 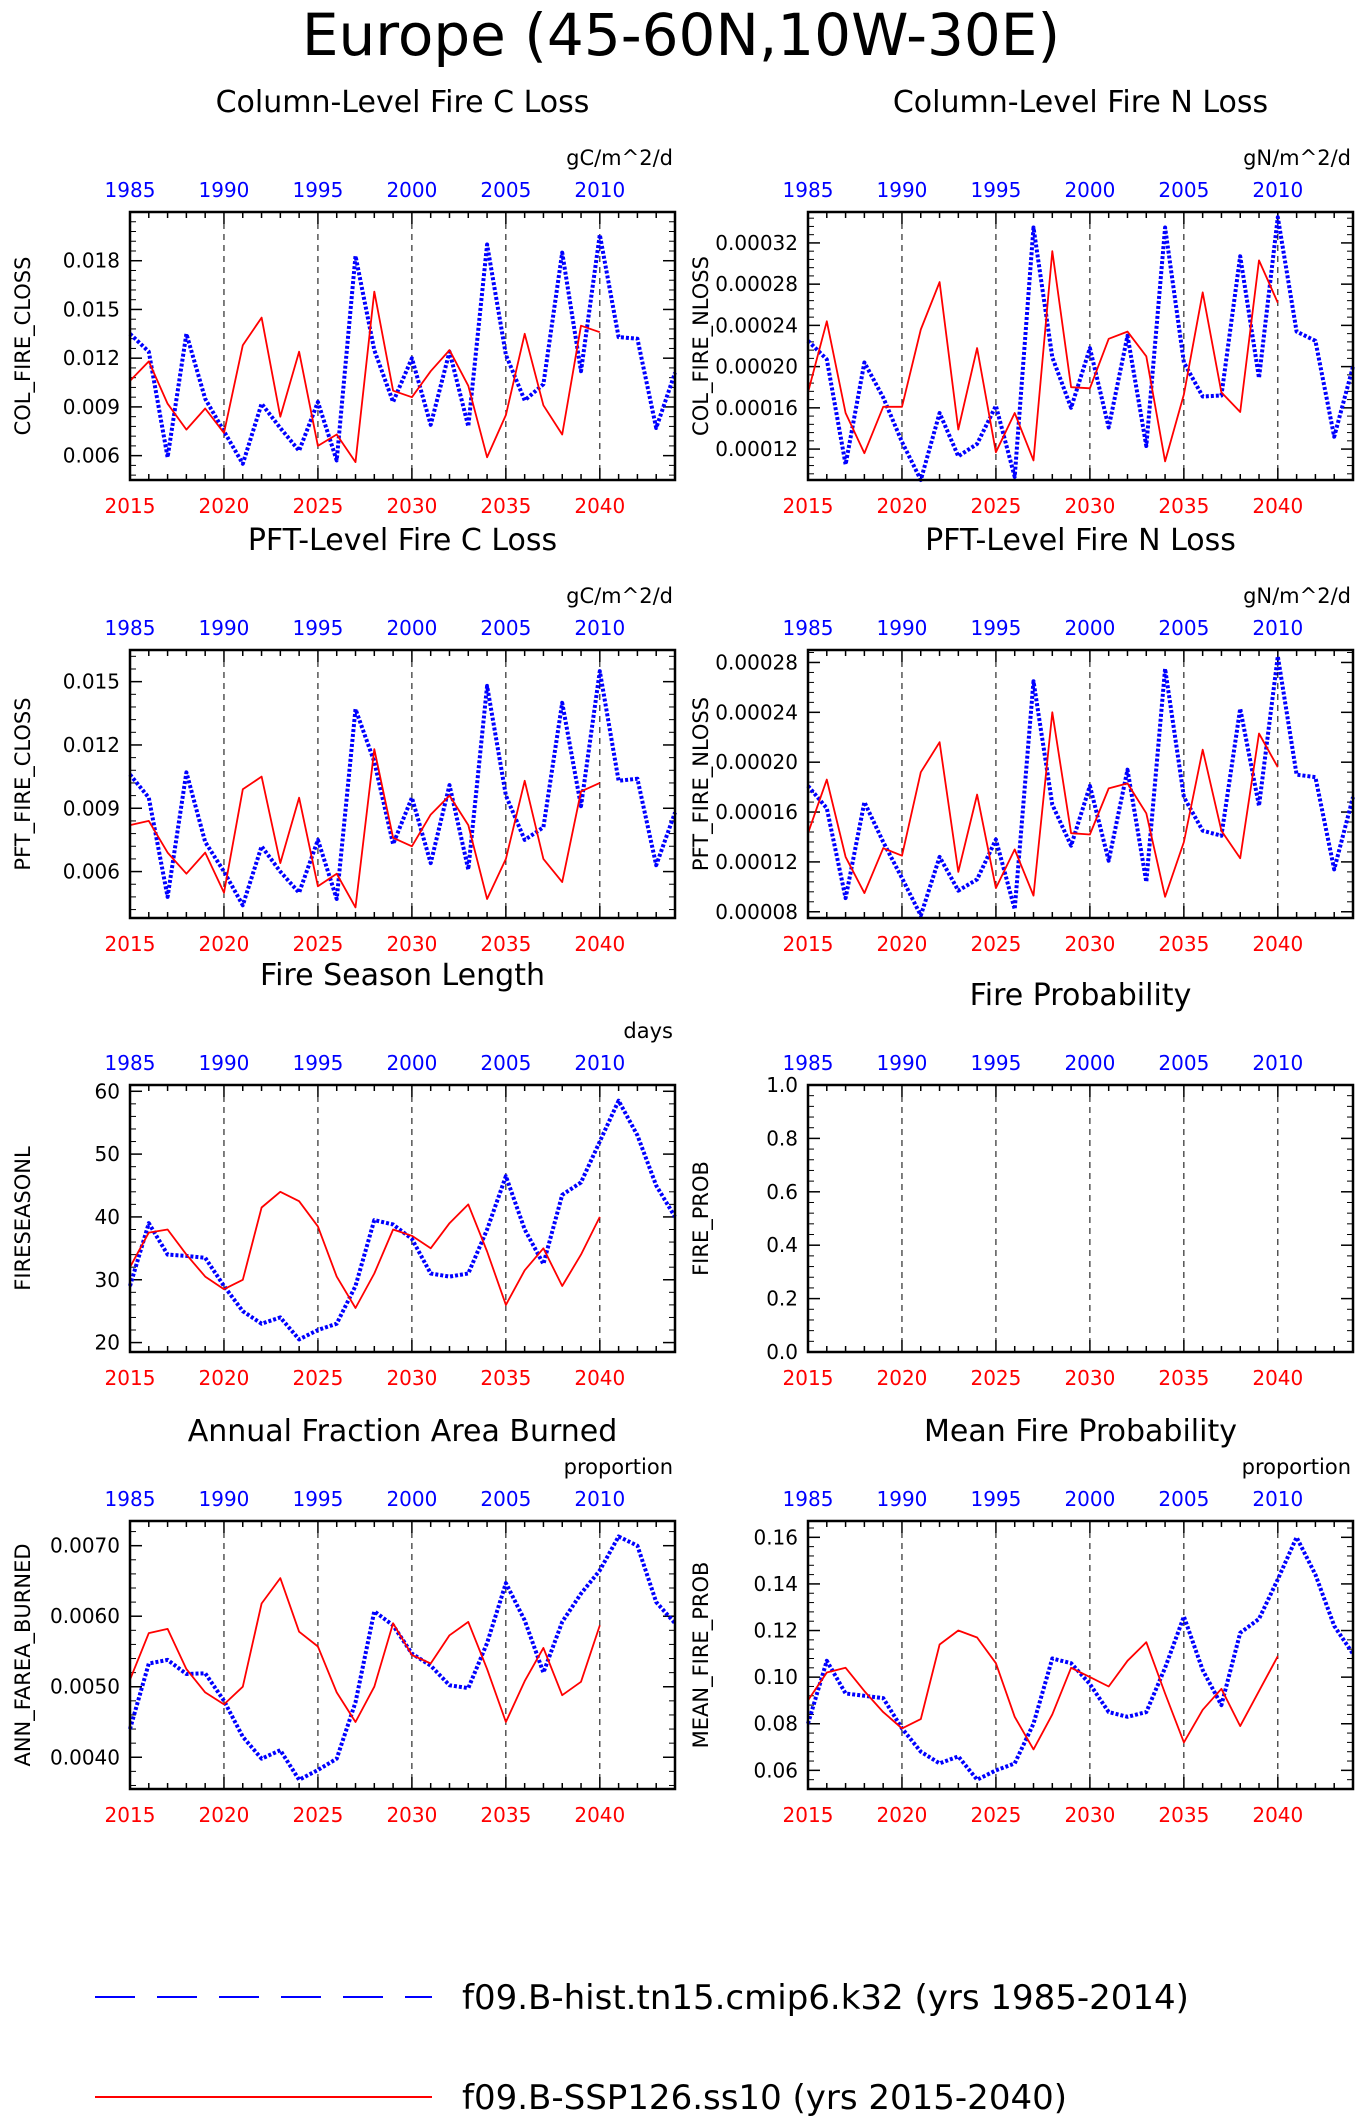 What do you see at coordinates (756, 284) in the screenshot?
I see `y-tick-label: 0.00028` at bounding box center [756, 284].